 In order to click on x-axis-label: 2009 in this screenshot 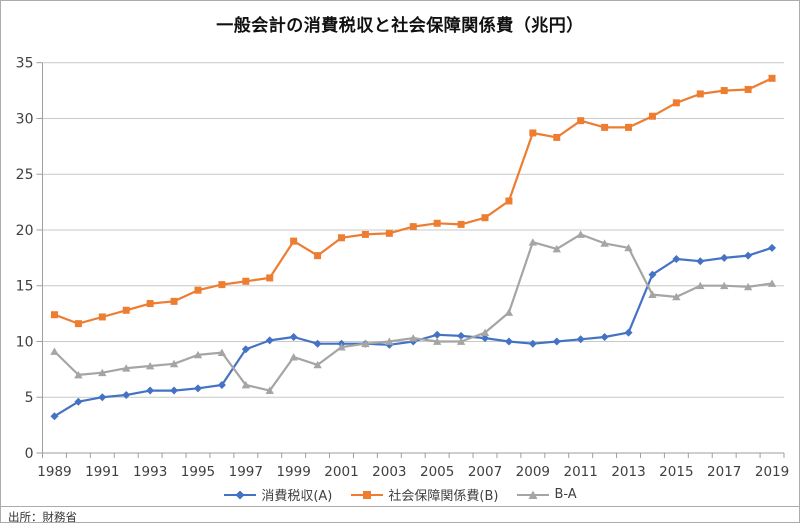, I will do `click(533, 472)`.